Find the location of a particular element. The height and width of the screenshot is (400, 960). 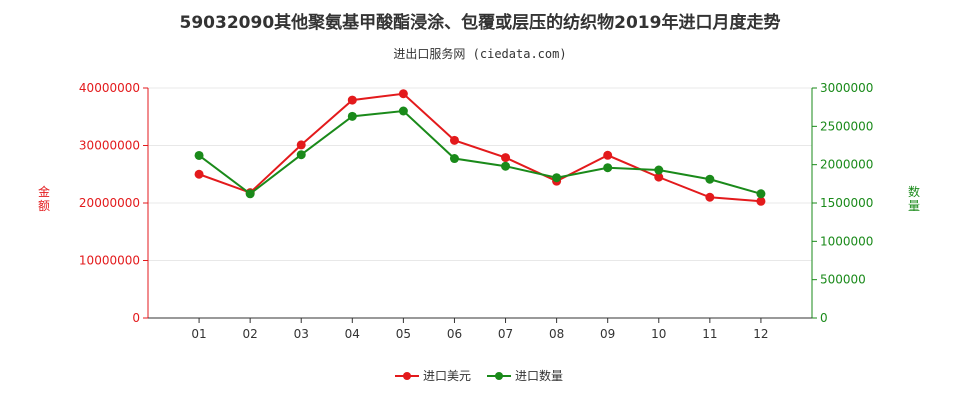

y-left-tick-label: 10000000 is located at coordinates (109, 261).